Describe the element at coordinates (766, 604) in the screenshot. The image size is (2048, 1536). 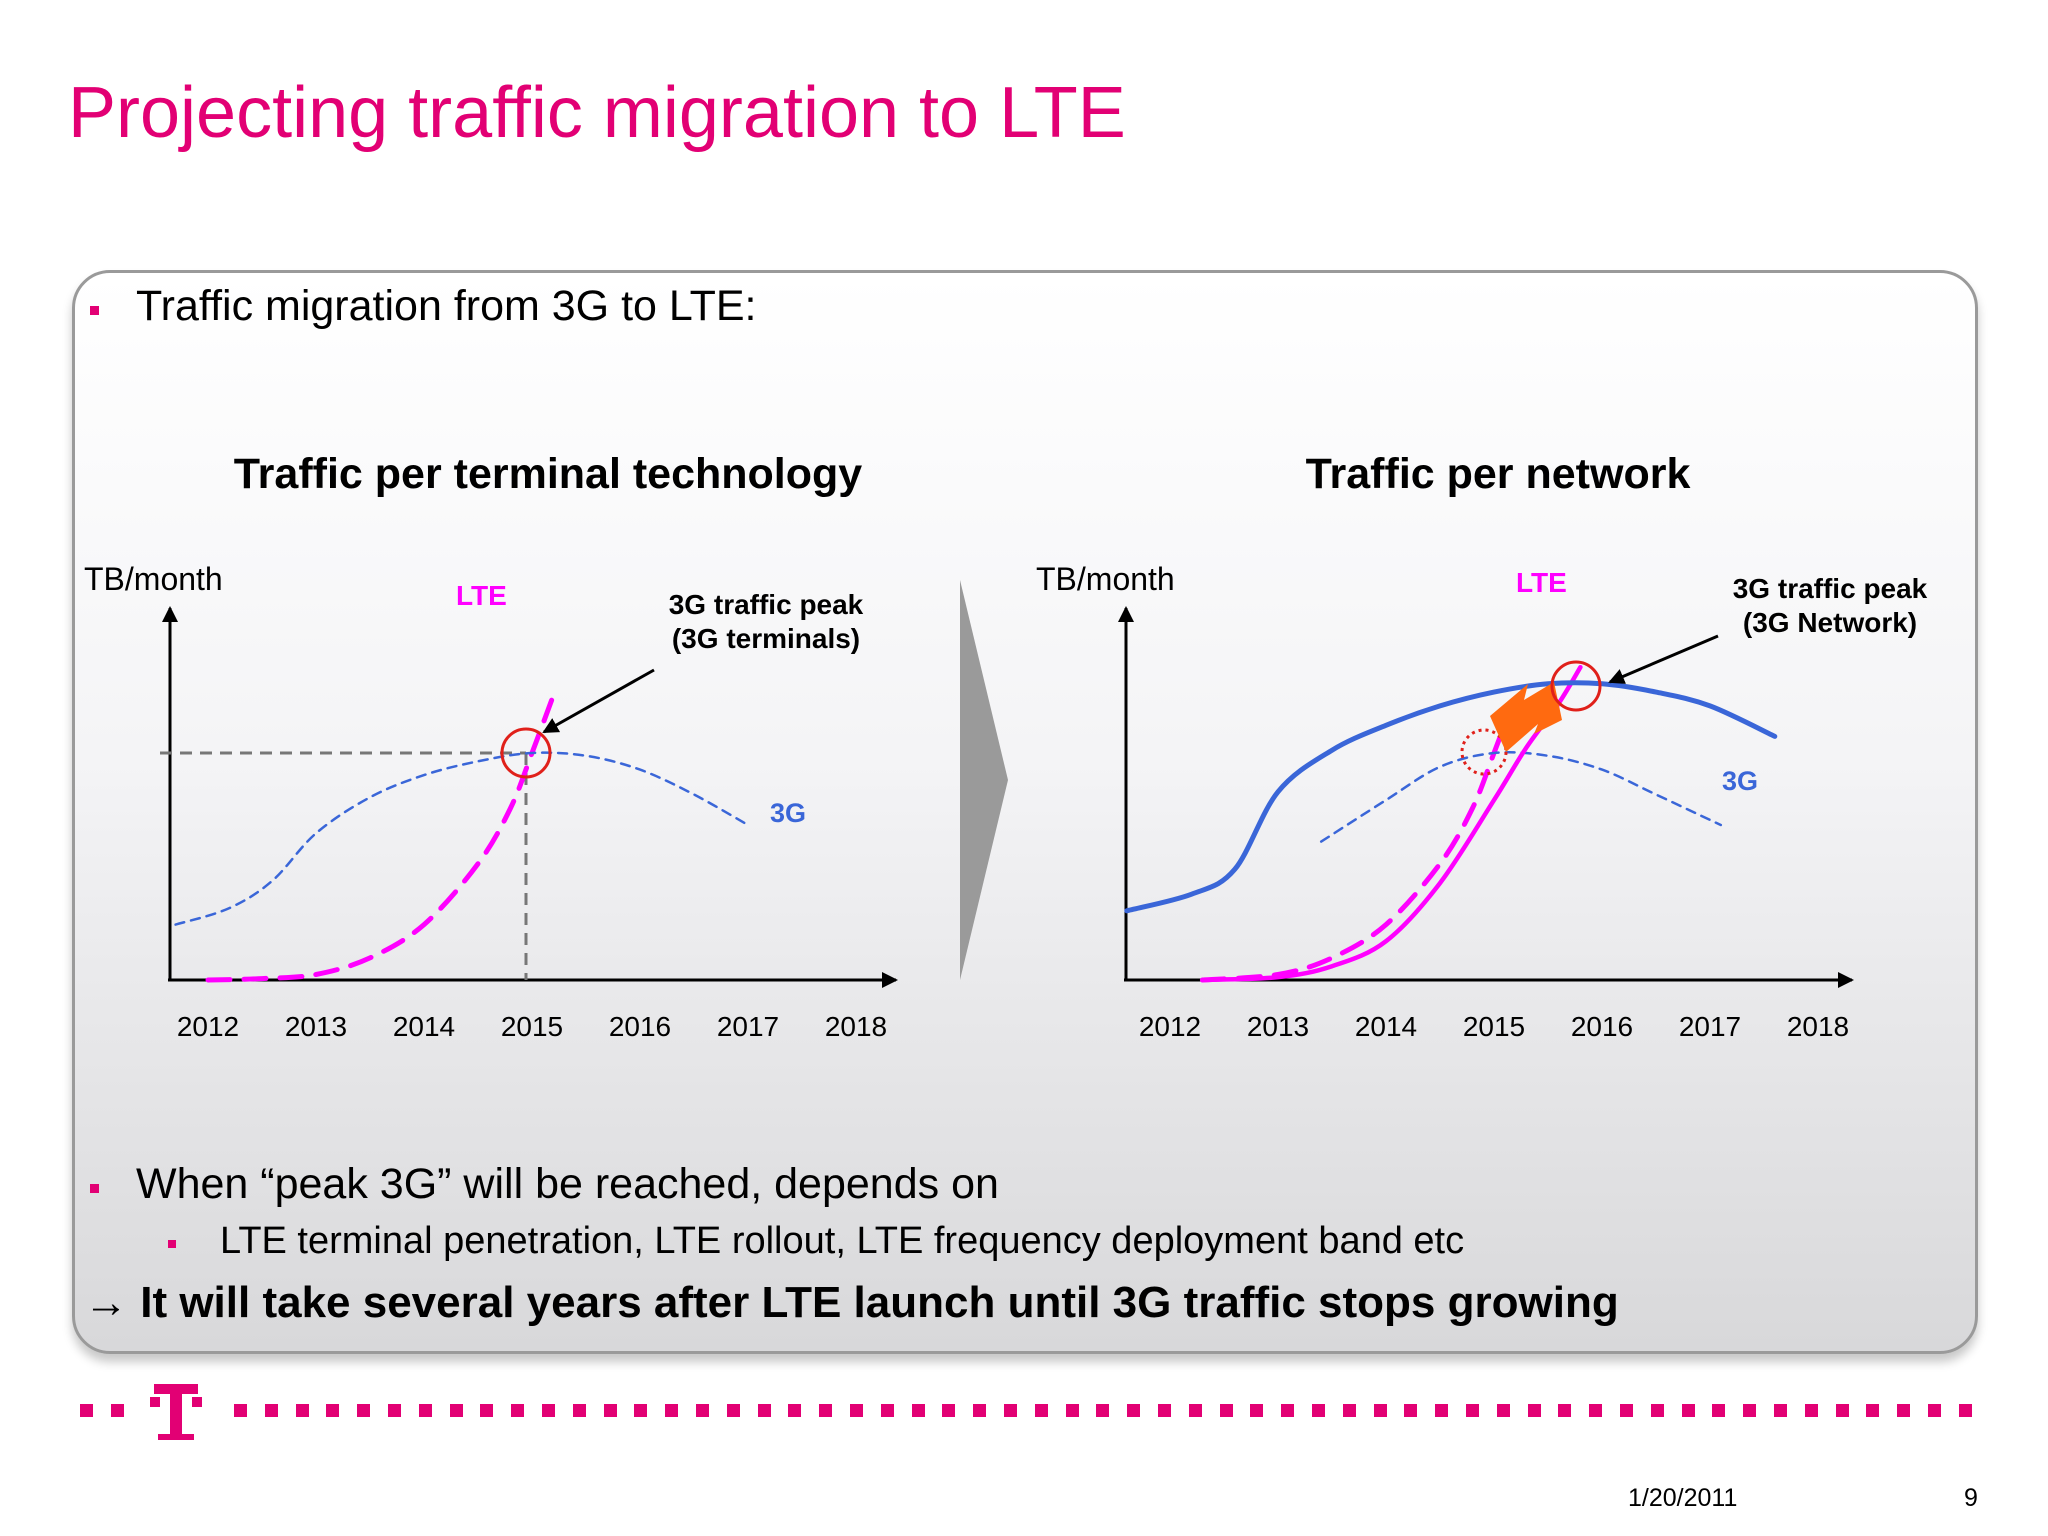
I see `peak-label-left-1: 3G traffic peak` at that location.